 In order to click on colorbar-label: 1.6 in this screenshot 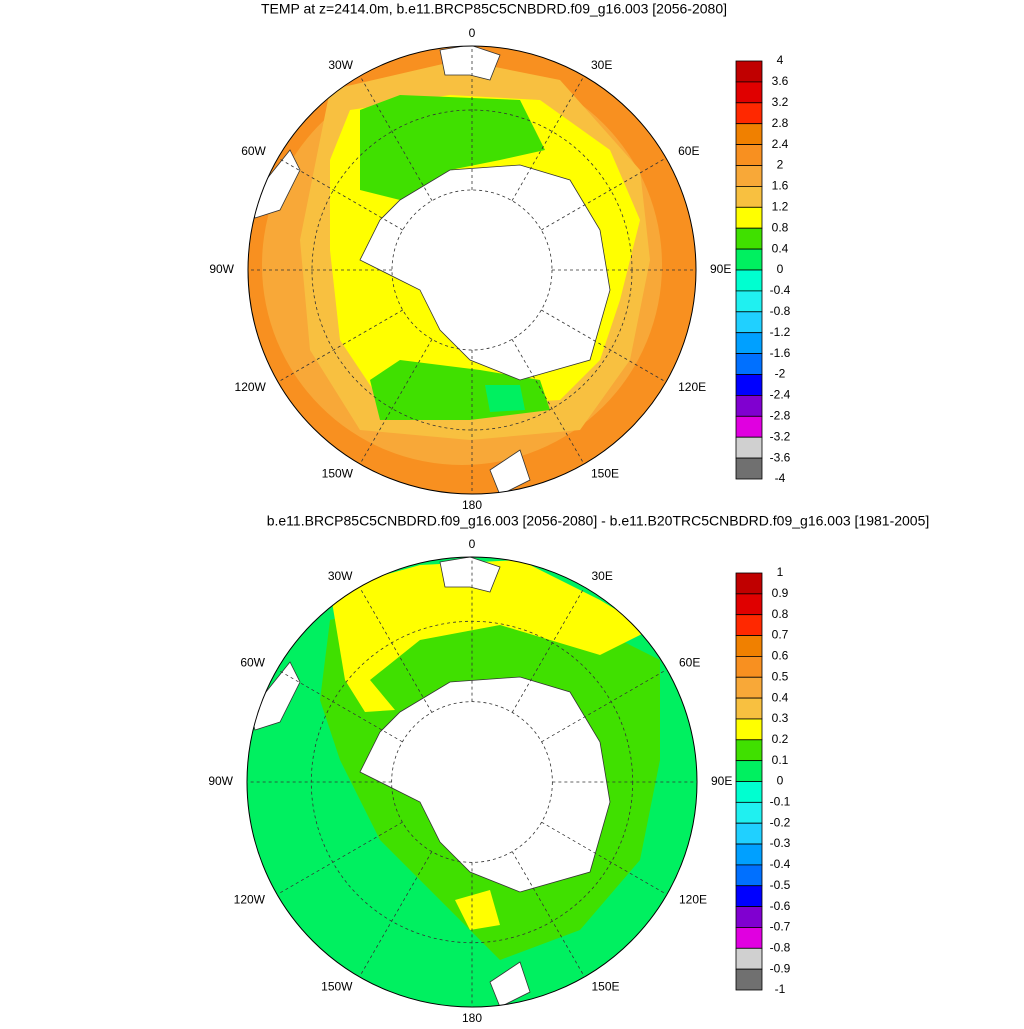, I will do `click(780, 186)`.